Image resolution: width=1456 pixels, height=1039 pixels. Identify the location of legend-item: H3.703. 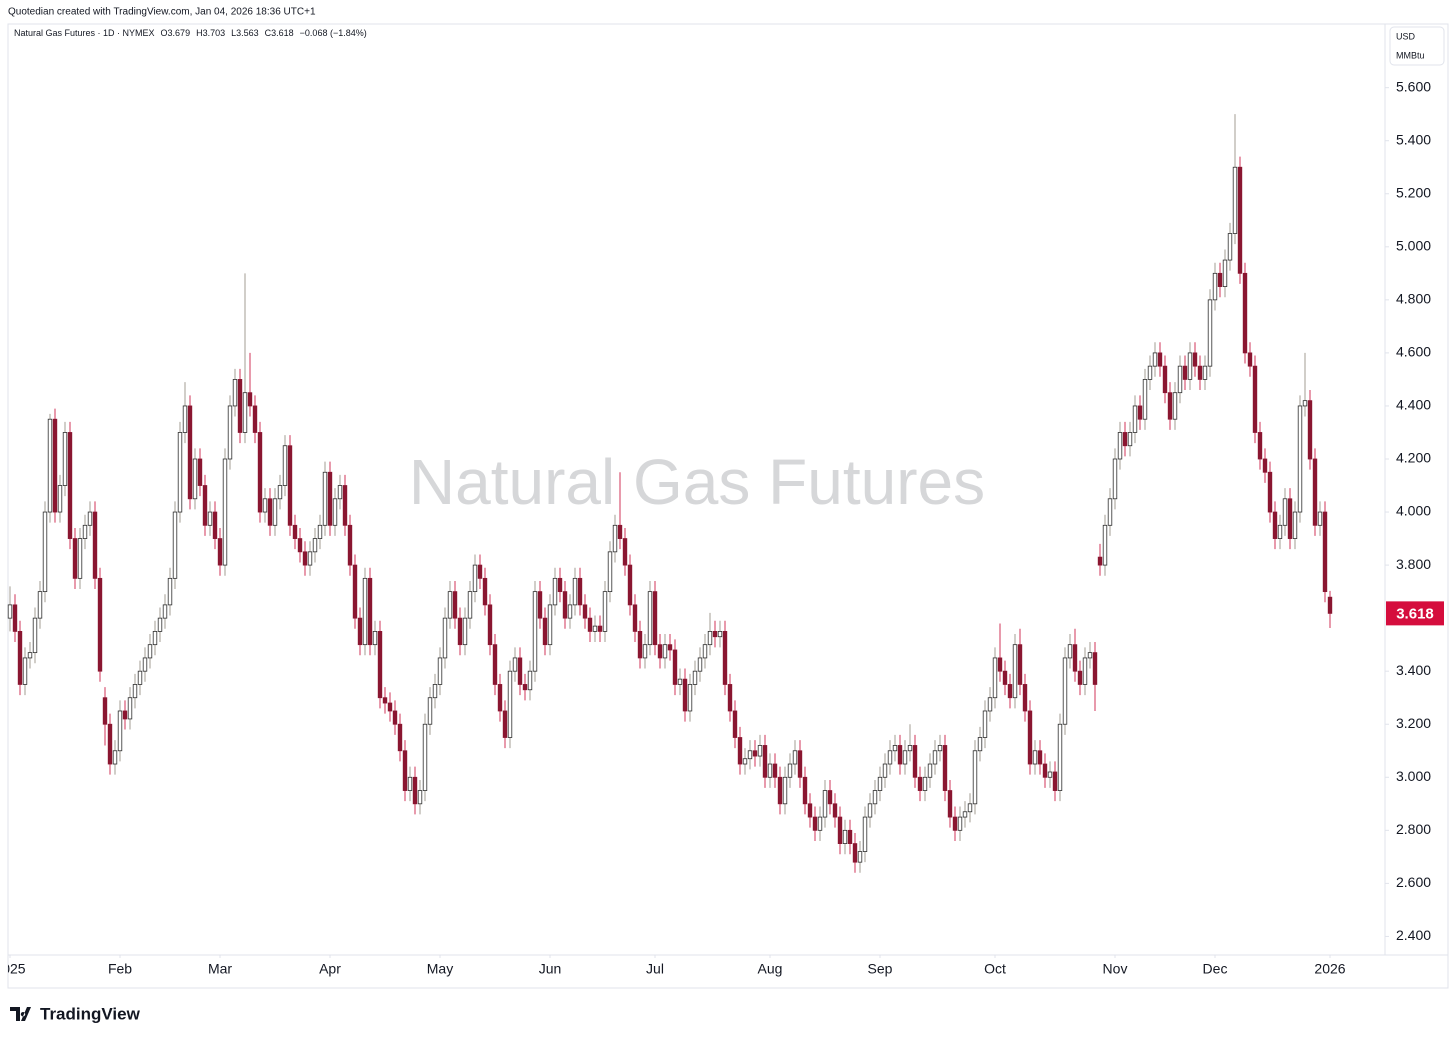
(210, 33).